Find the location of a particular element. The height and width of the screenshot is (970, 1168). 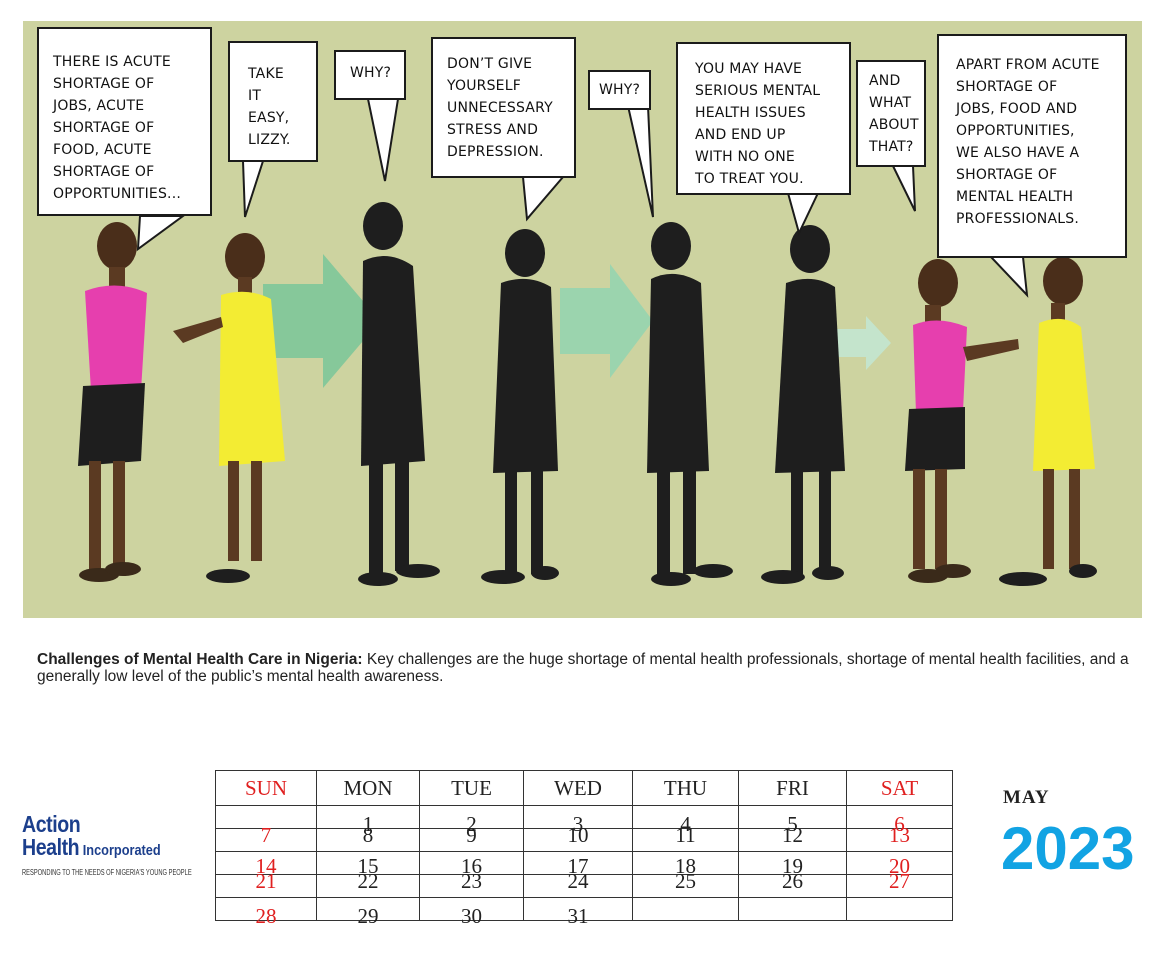

calendar-day-cell: 12 is located at coordinates (792, 837).